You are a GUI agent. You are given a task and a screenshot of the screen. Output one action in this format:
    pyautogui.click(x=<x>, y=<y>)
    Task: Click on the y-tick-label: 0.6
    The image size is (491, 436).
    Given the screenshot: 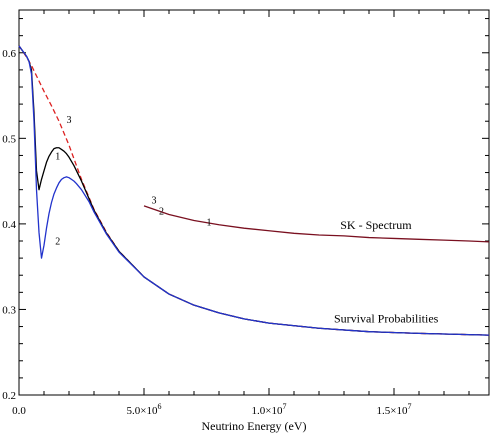 What is the action you would take?
    pyautogui.click(x=9, y=54)
    